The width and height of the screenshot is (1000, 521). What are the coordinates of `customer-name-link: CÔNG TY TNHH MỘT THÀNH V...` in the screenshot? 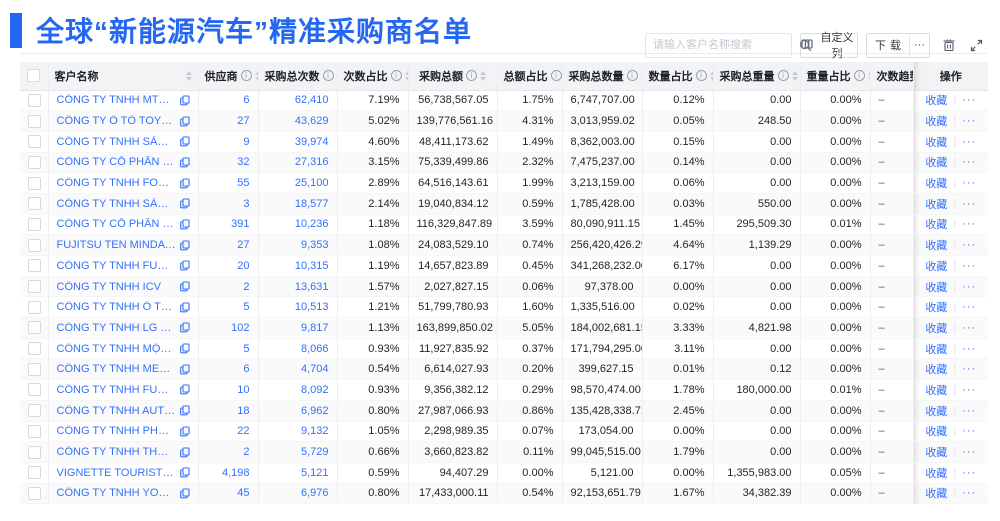 It's located at (116, 348).